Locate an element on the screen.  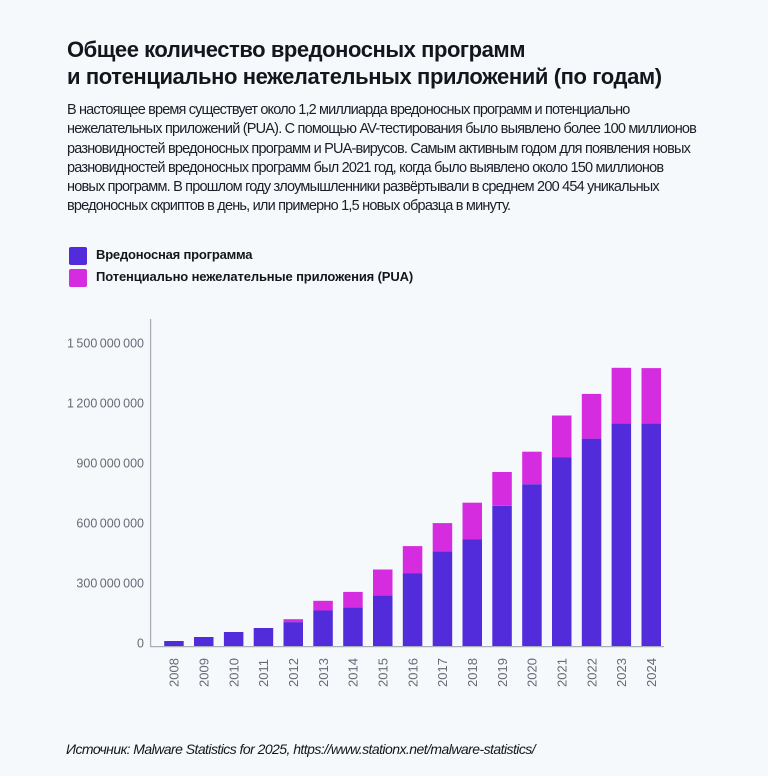
svg-text: 2011 is located at coordinates (263, 673).